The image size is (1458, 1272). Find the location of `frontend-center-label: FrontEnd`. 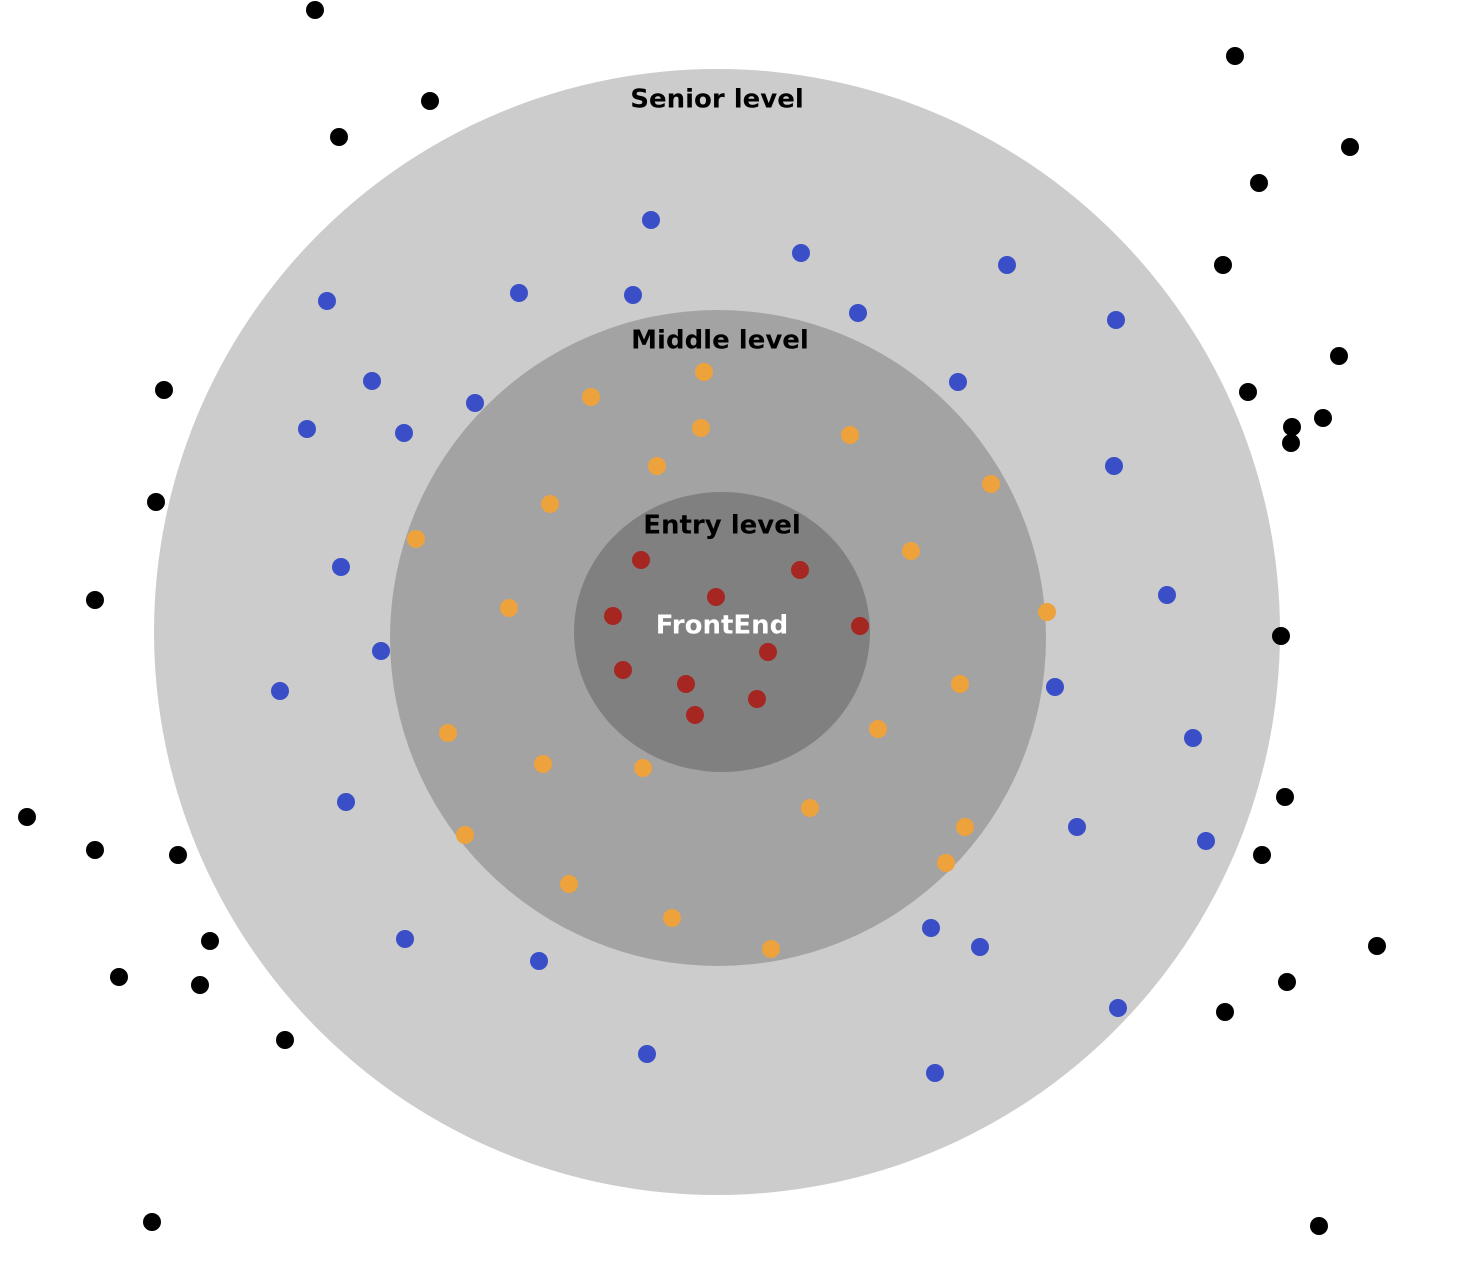

frontend-center-label: FrontEnd is located at coordinates (722, 626).